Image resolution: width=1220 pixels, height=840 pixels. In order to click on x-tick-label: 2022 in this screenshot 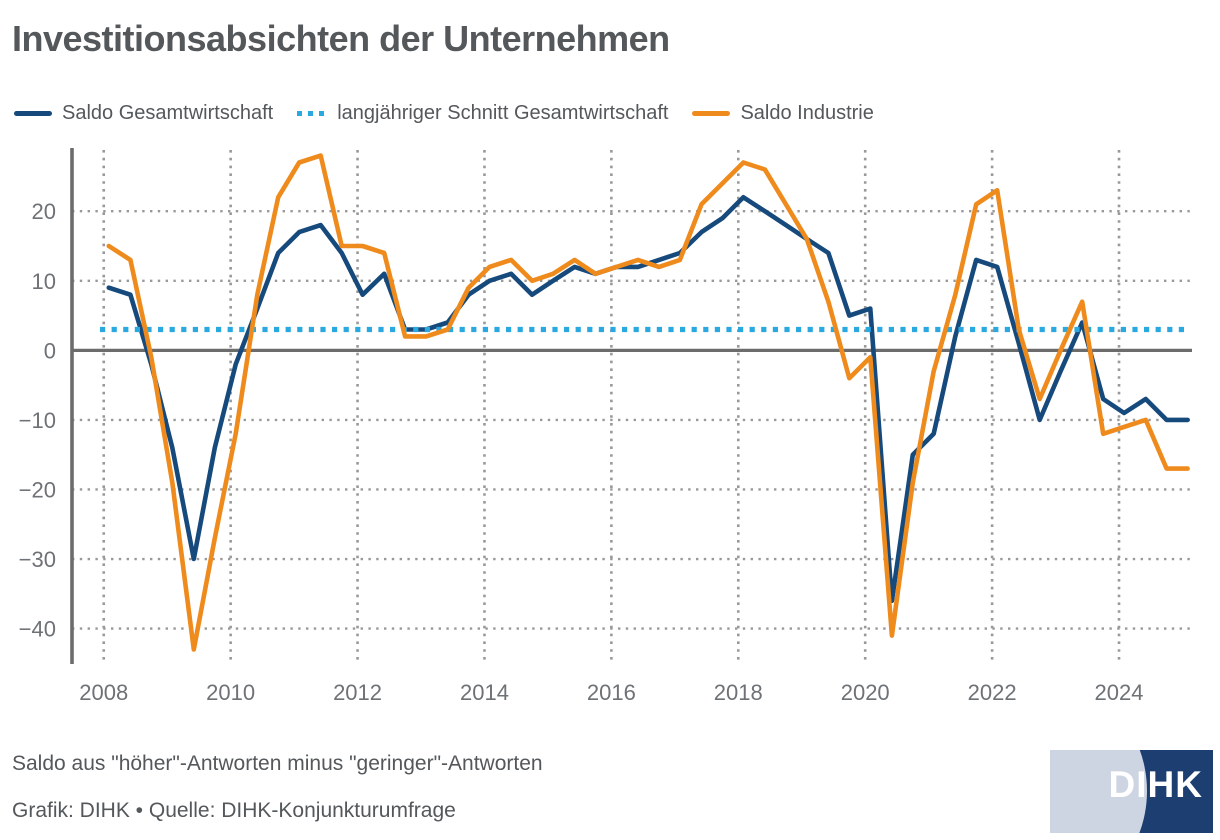, I will do `click(992, 692)`.